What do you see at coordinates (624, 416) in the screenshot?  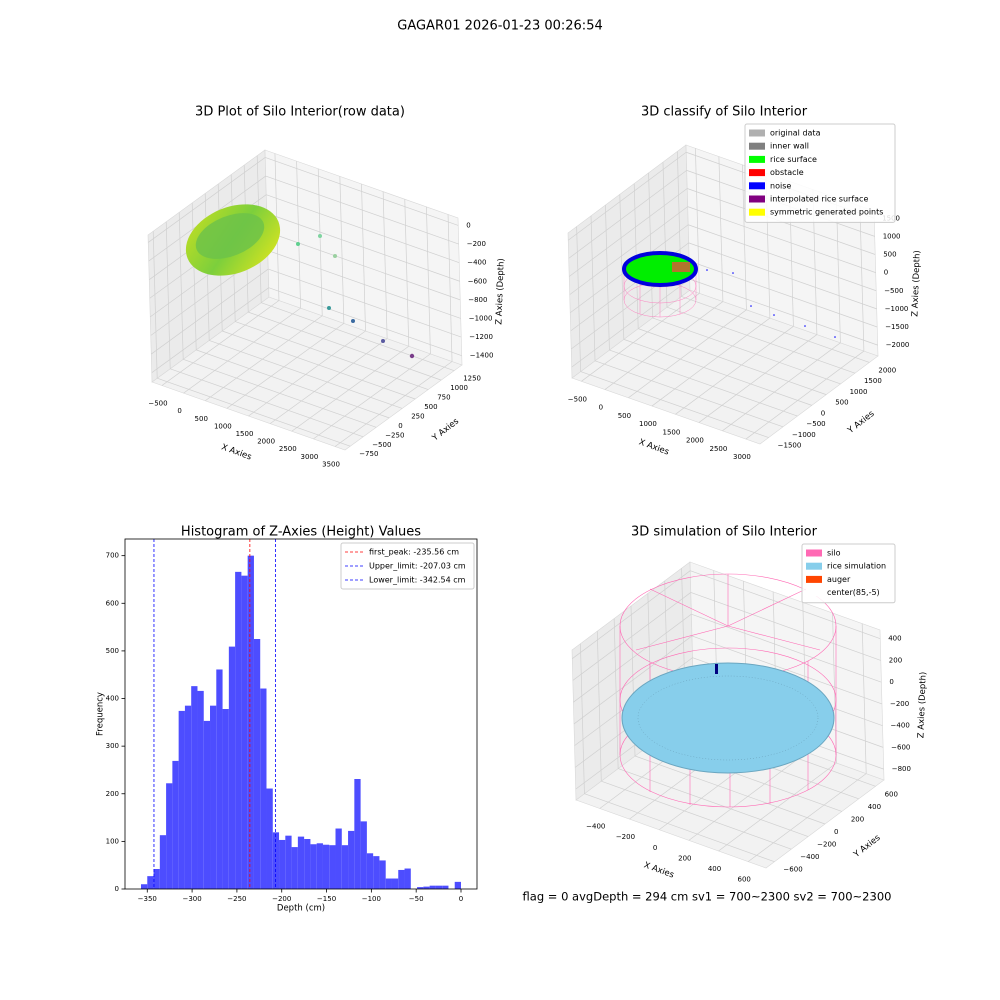 I see `x-tick-label: 500` at bounding box center [624, 416].